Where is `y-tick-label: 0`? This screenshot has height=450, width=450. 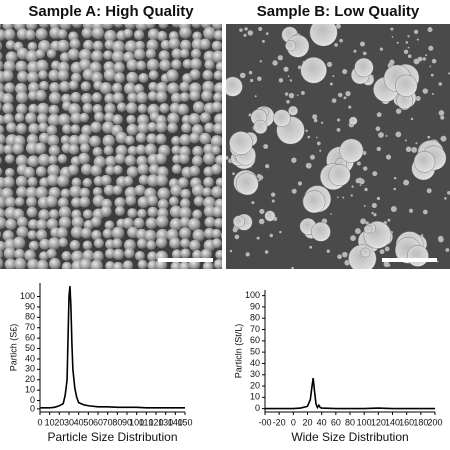
y-tick-label: 0 is located at coordinates (257, 408).